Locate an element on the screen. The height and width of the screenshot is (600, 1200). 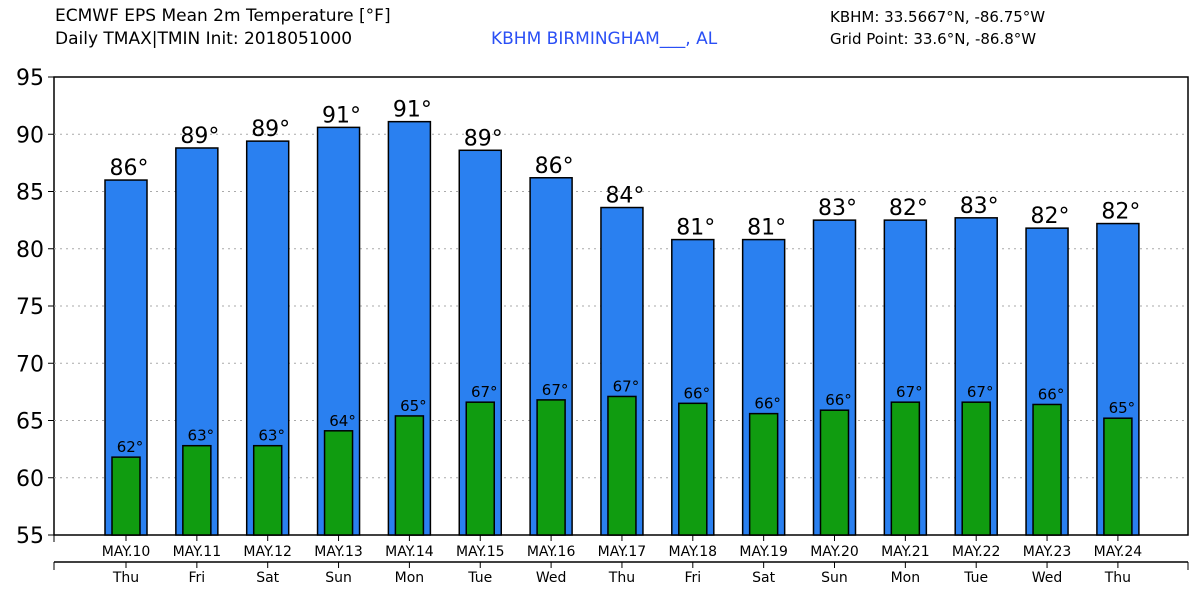
chart-title: ECMWF EPS Mean 2m Temperature [°F] is located at coordinates (223, 16).